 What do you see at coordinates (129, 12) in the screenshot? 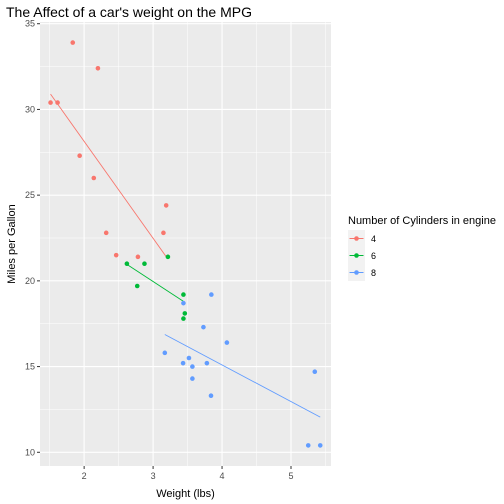
I see `chart-title: The Affect of a car's weight on the MPG` at bounding box center [129, 12].